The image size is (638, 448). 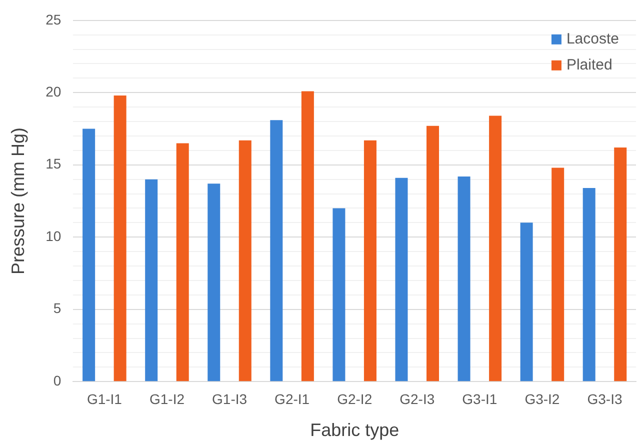 I want to click on x-tick-label: G2-I3, so click(x=417, y=398).